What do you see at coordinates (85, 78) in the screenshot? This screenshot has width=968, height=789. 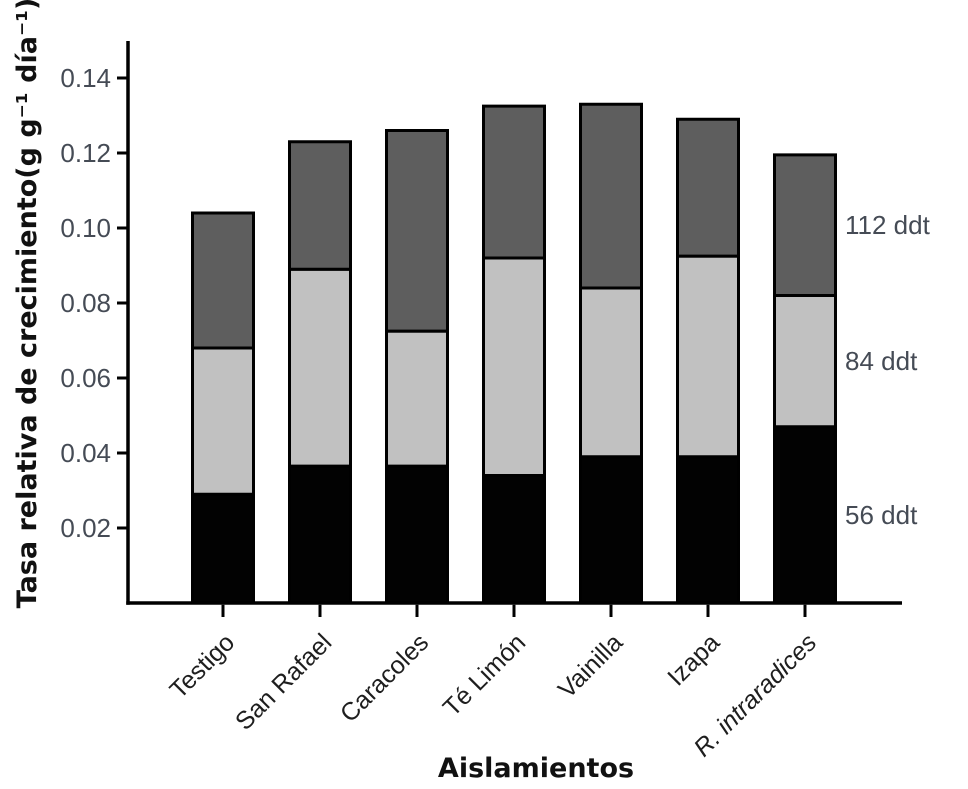 I see `y-tick-label-0.14: 0.14` at bounding box center [85, 78].